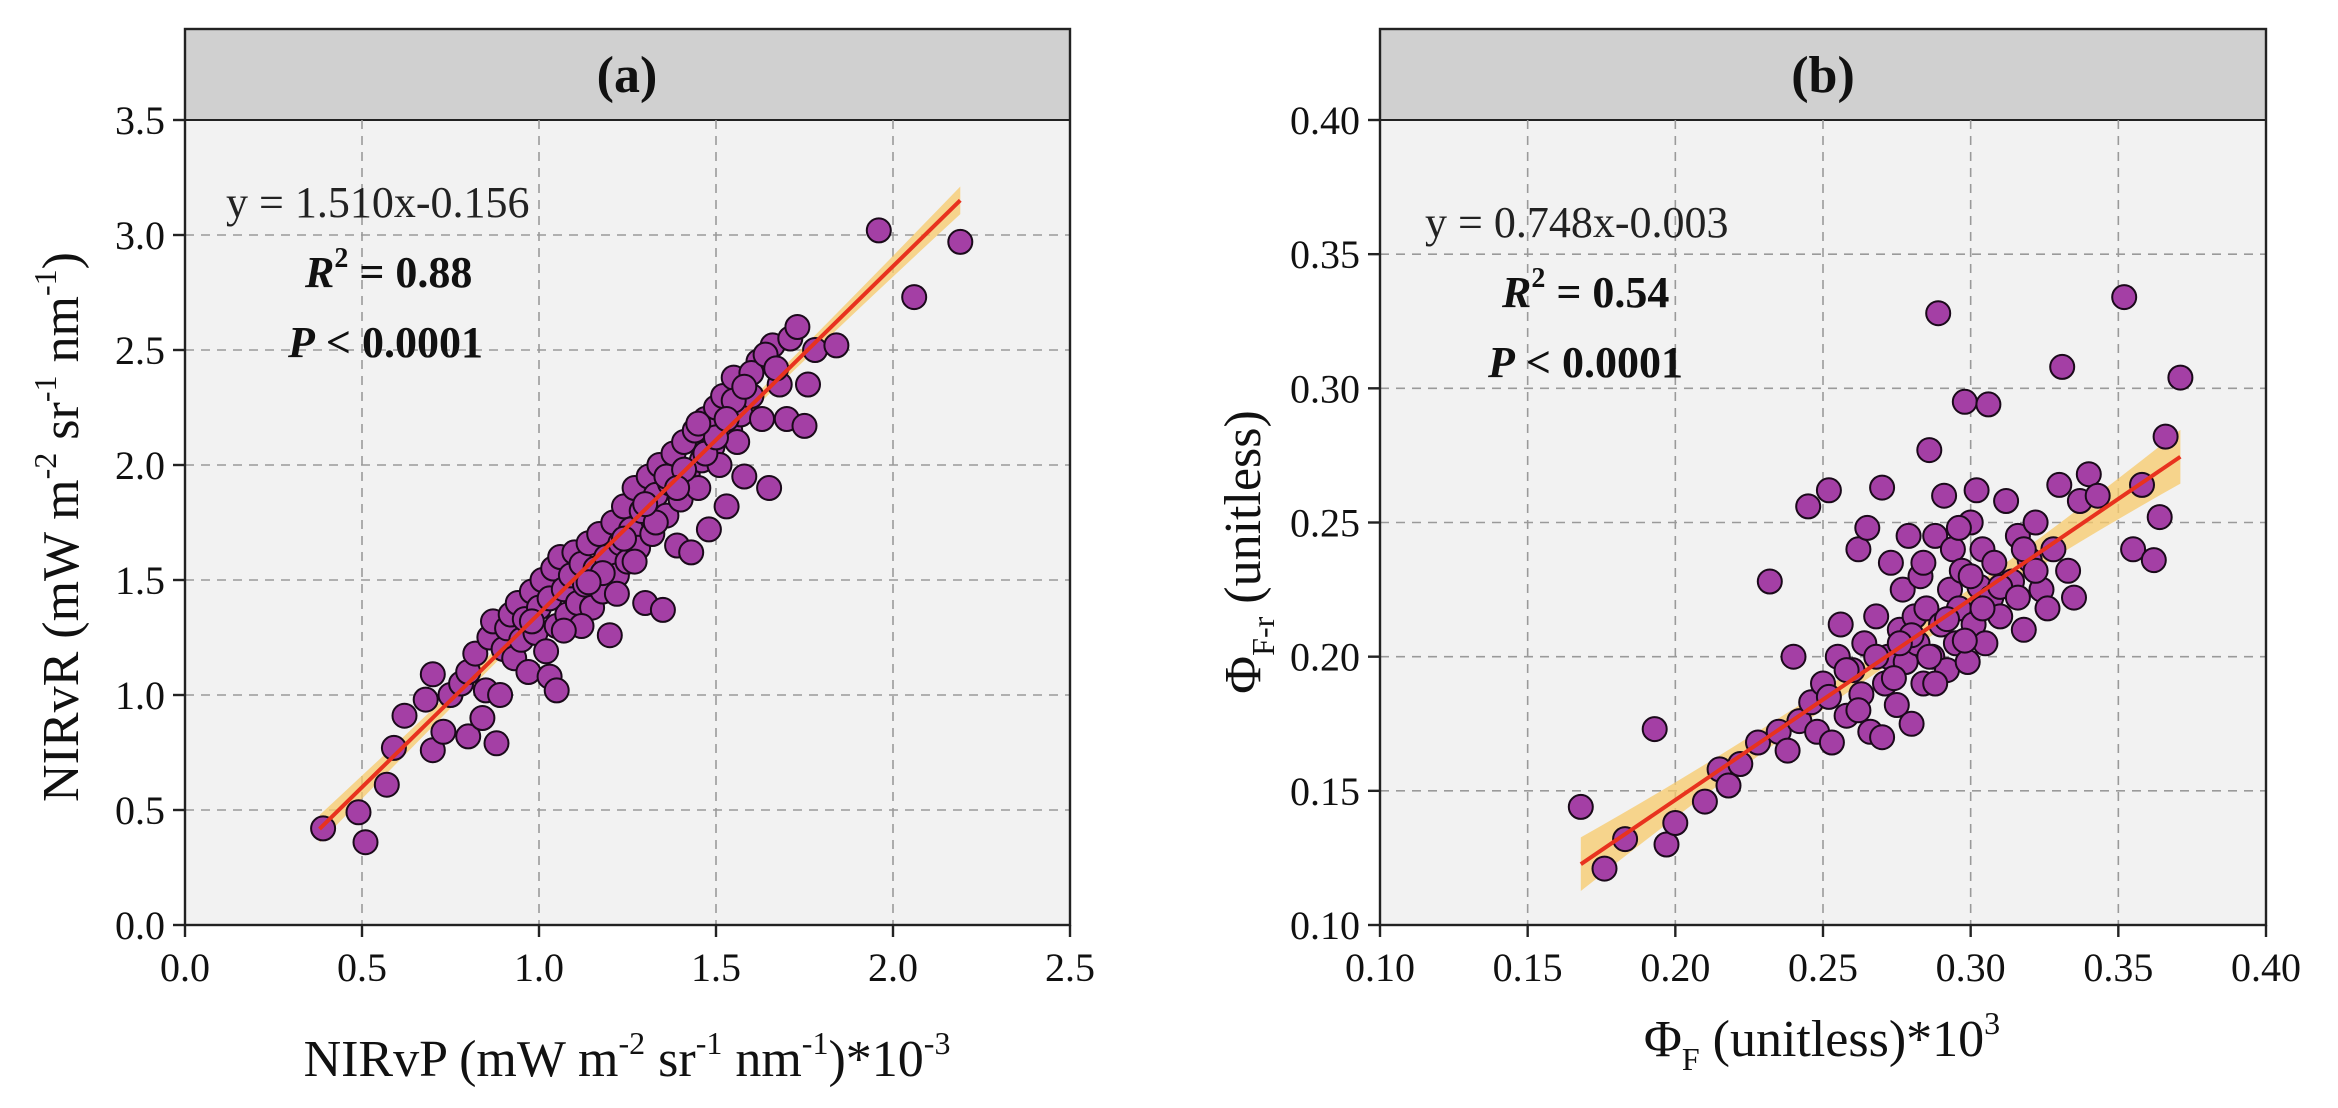 This screenshot has height=1108, width=2338. I want to click on panel-a-ytick-label: 3.5, so click(140, 120).